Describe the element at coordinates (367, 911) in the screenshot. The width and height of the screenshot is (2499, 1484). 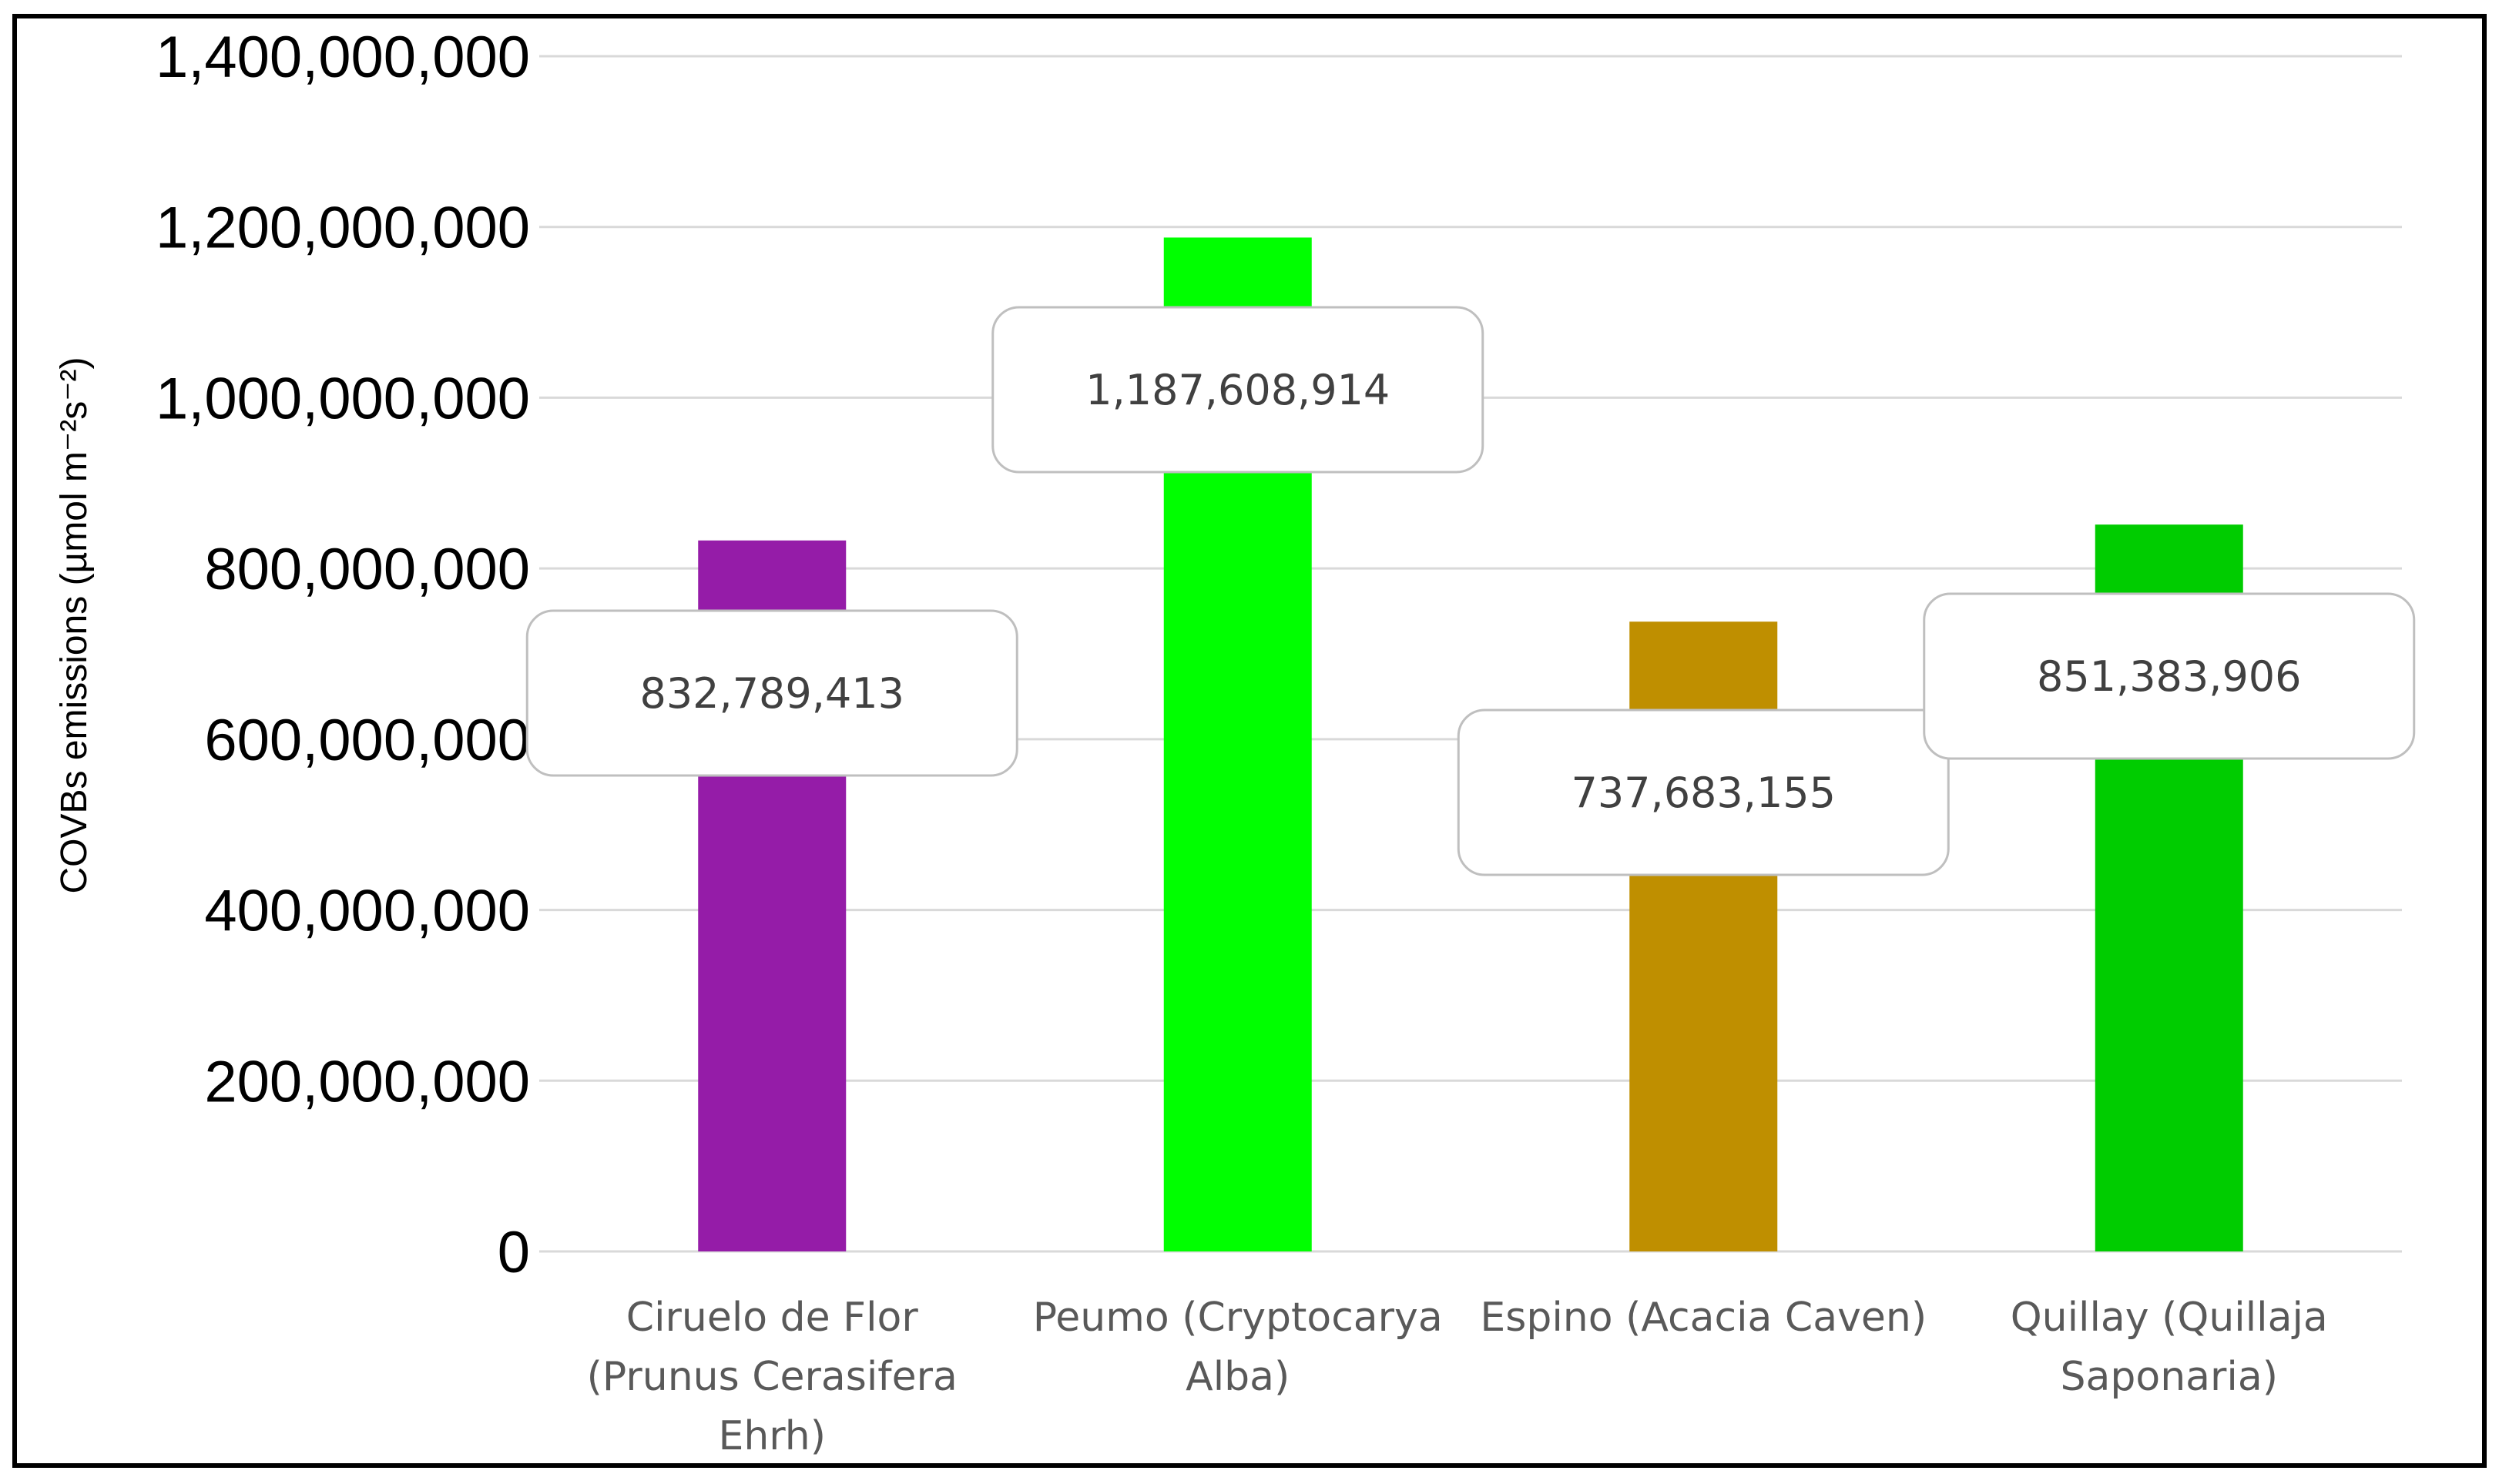
I see `y-tick-label: 400,000,000` at that location.